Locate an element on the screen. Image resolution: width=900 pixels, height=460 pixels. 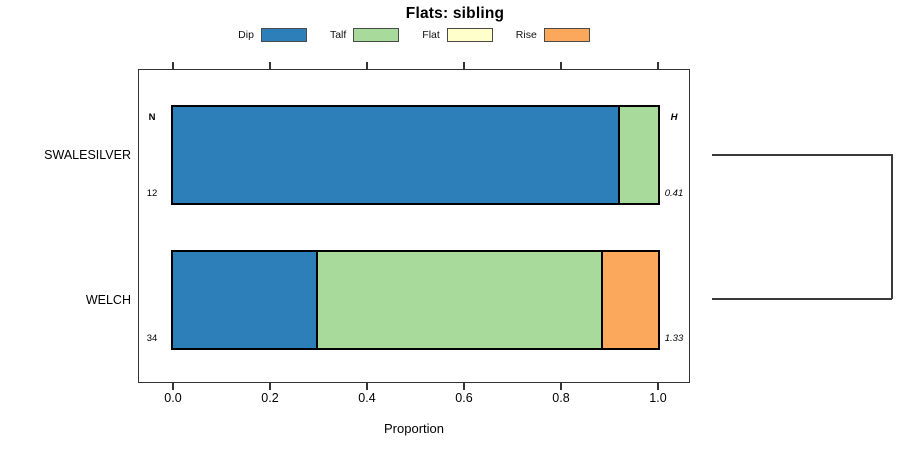
category-label-swalesilver: SWALESILVER is located at coordinates (87, 155).